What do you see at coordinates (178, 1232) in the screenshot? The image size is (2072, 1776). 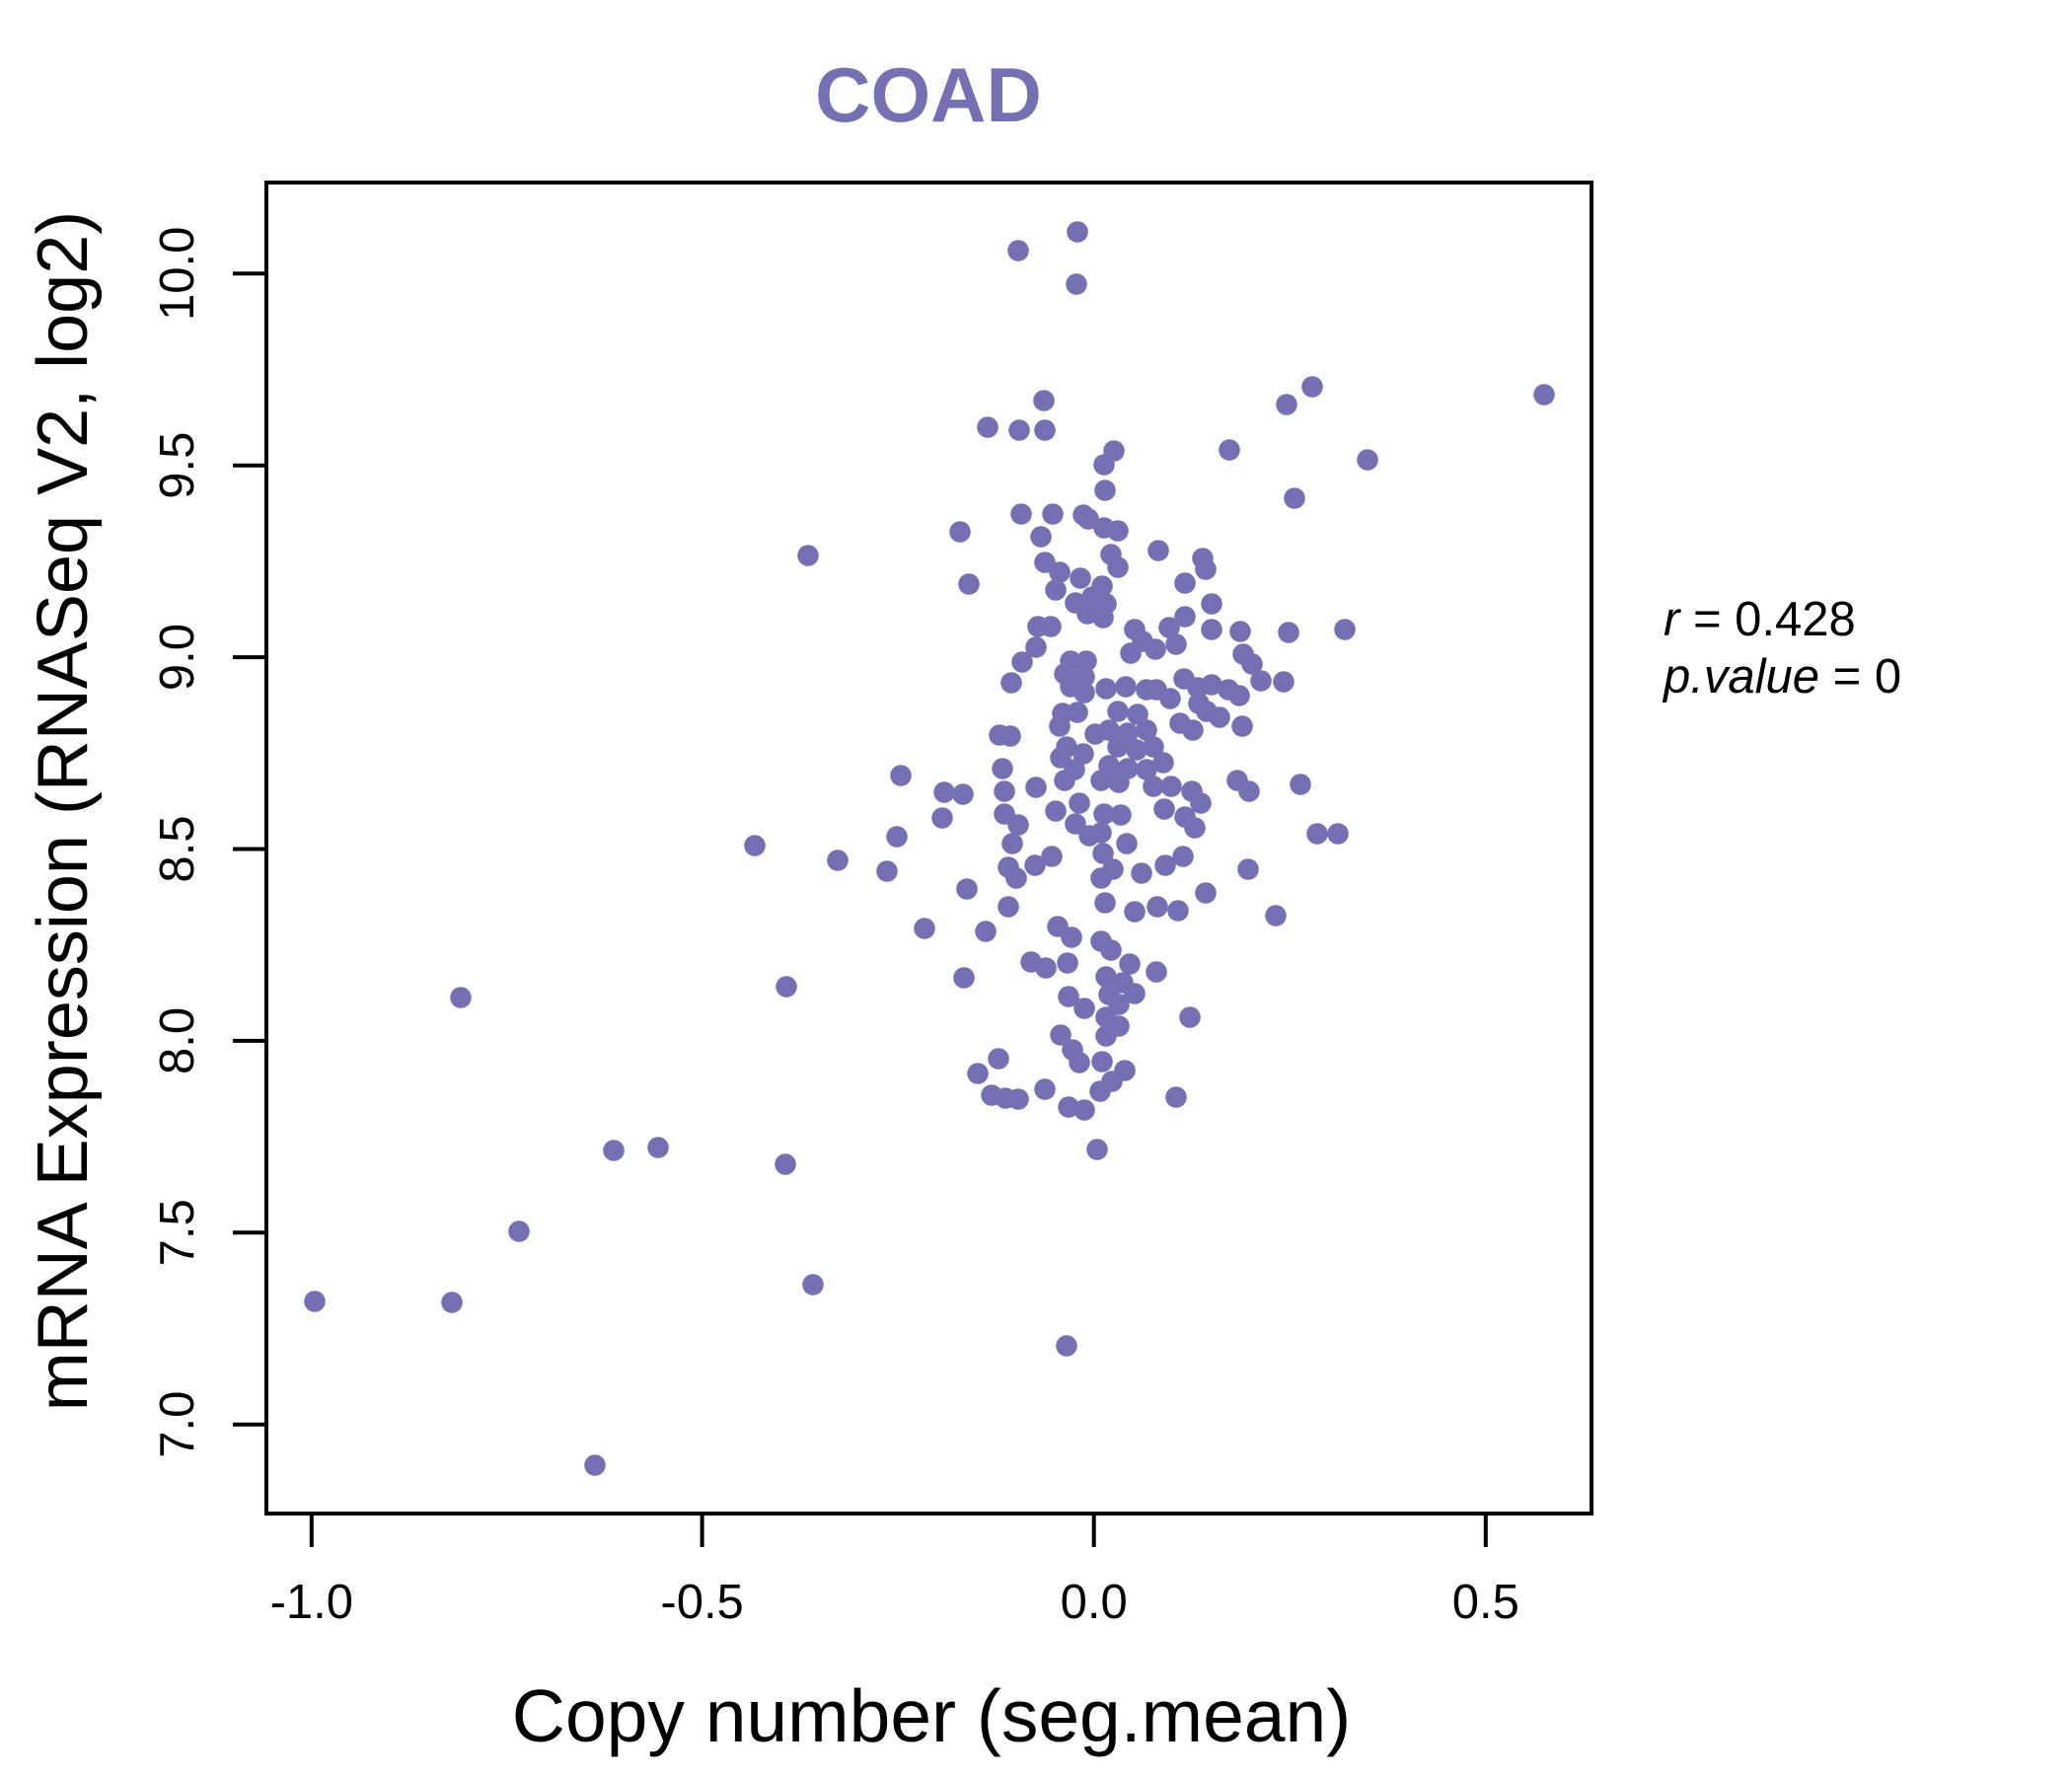 I see `svg-text: 7.5` at bounding box center [178, 1232].